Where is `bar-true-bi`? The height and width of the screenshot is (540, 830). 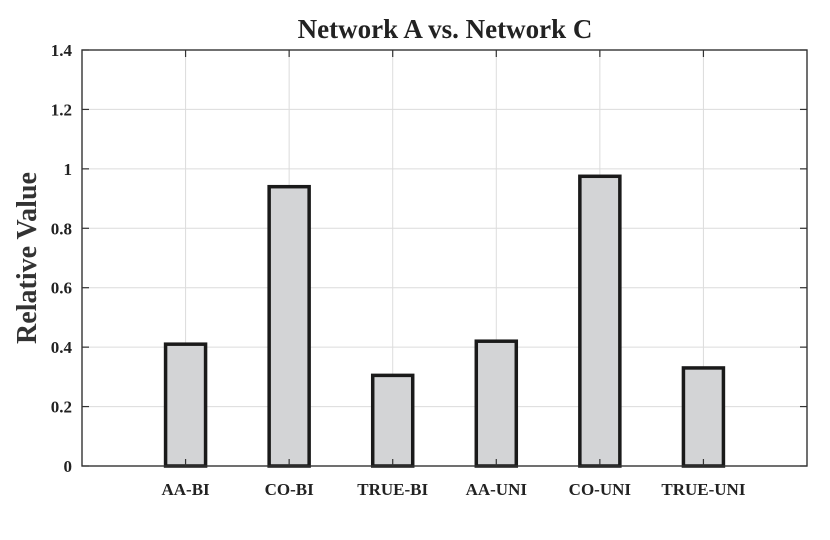
bar-true-bi is located at coordinates (392, 420).